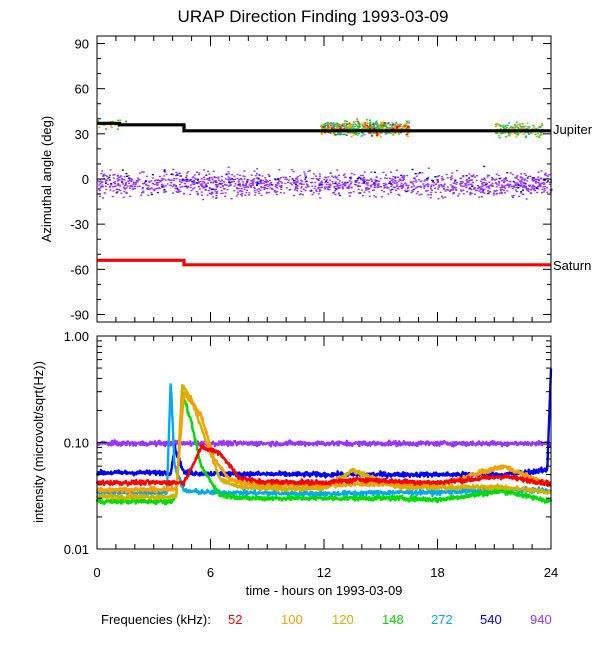 This screenshot has height=650, width=600. Describe the element at coordinates (76, 443) in the screenshot. I see `bottom-y-tick-label: 0.10` at that location.